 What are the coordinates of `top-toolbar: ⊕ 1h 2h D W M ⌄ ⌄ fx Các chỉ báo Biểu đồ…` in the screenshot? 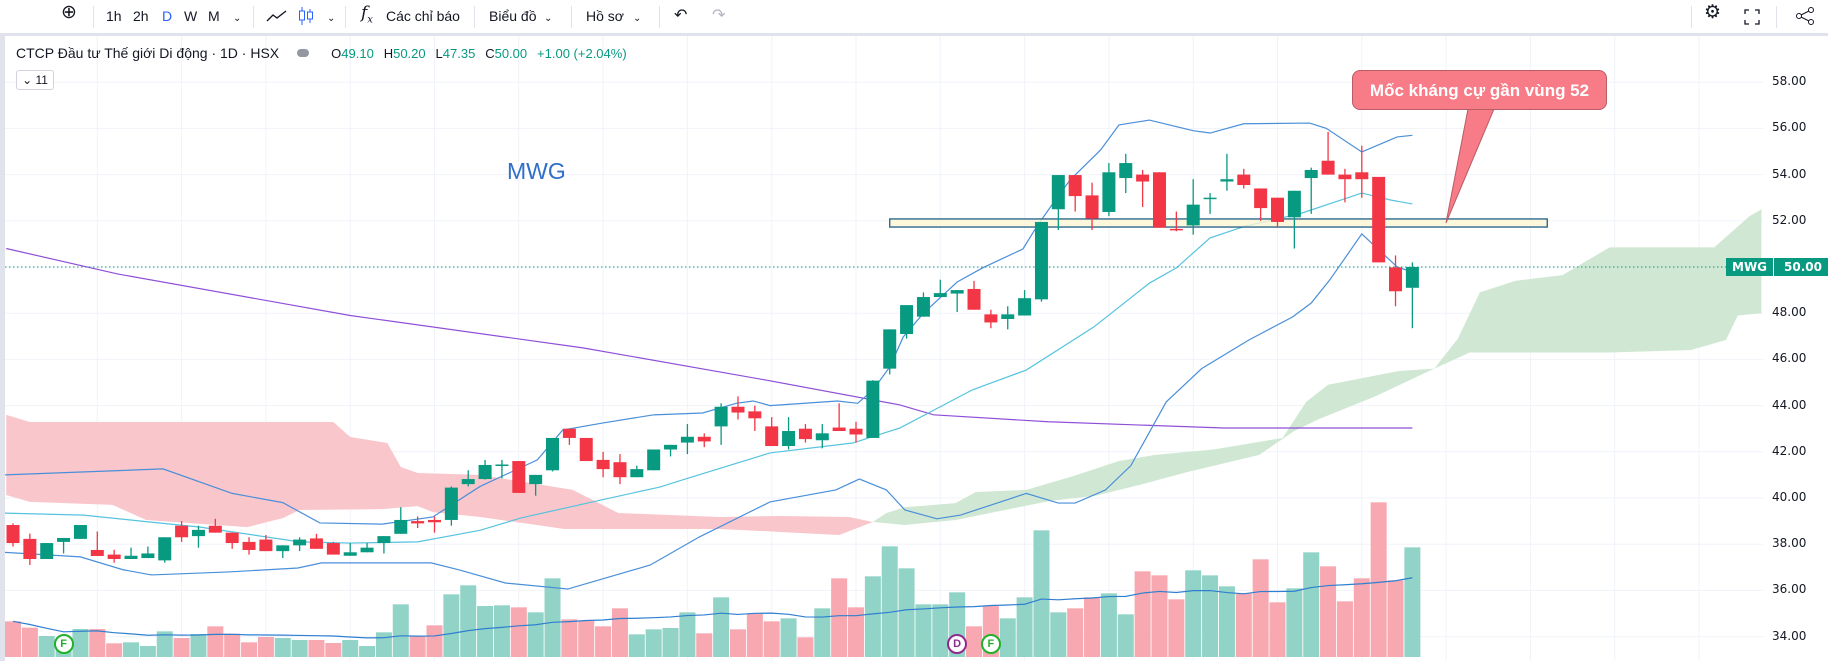 It's located at (914, 16).